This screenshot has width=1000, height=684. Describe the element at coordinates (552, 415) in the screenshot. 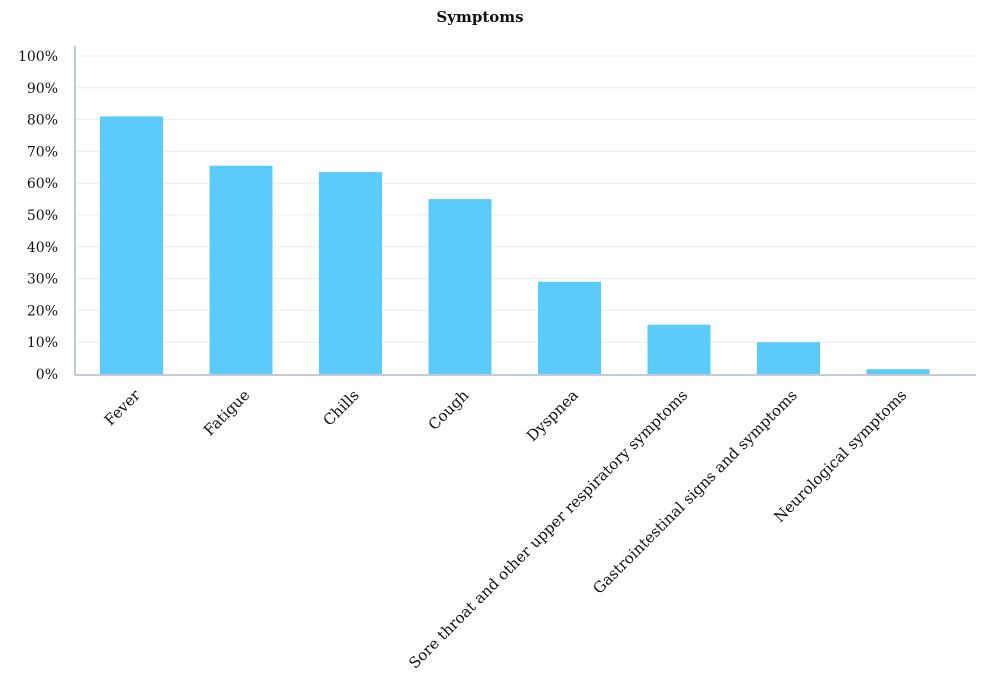

I see `x-tick-label: Dyspnea` at that location.